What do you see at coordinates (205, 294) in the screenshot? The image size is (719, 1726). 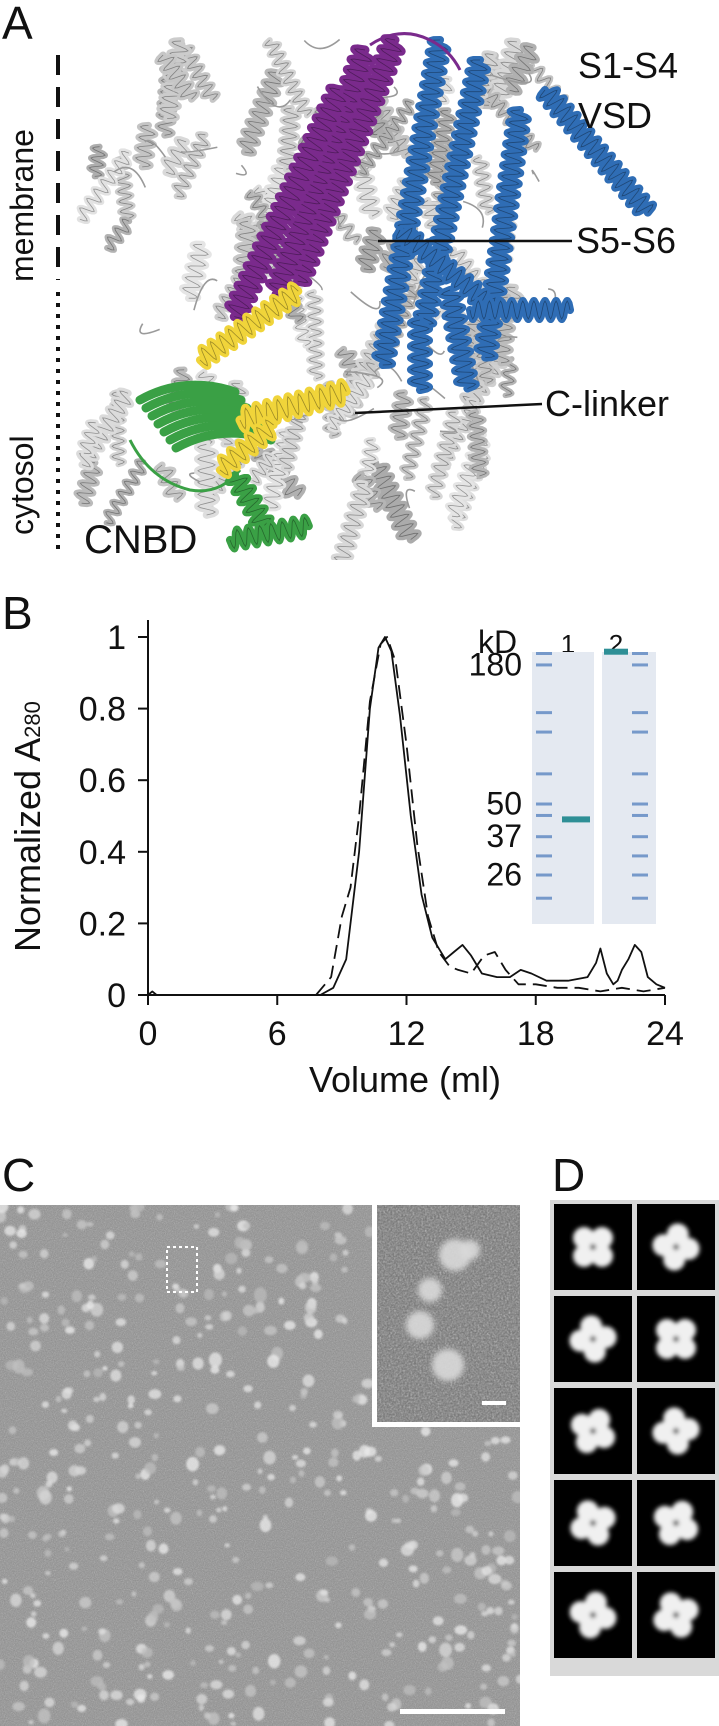 I see `grey-loop` at bounding box center [205, 294].